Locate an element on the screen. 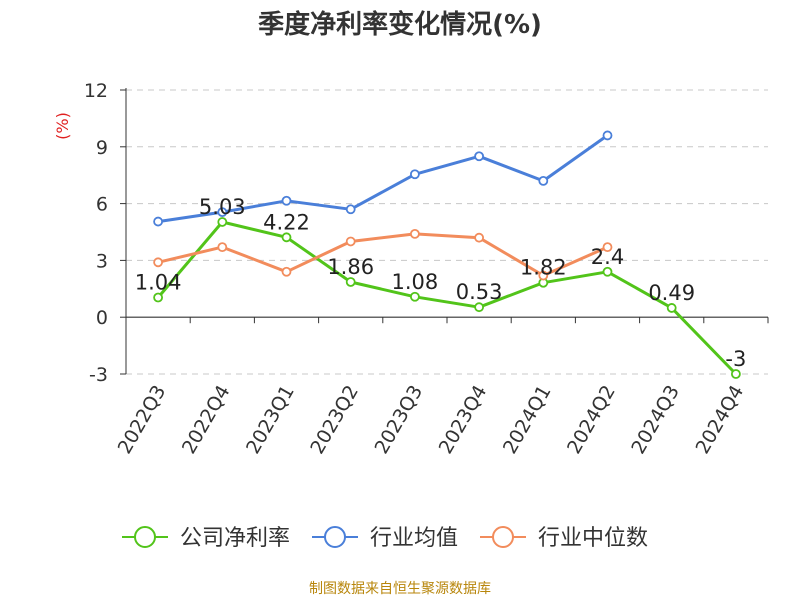  x-tick-label: 2024Q2 is located at coordinates (591, 420).